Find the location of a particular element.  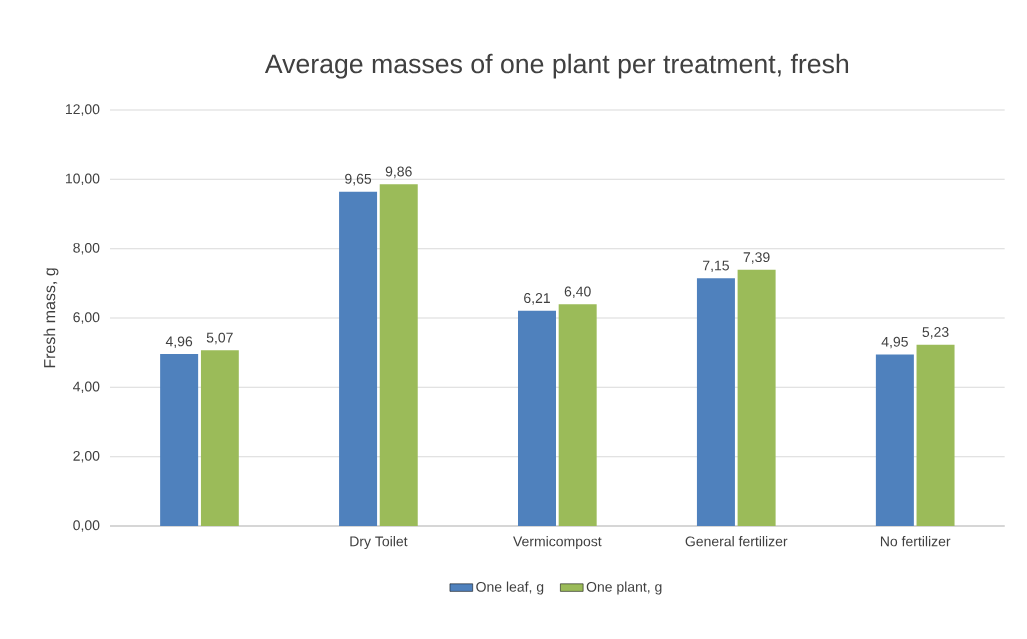

y-tick-label: 12,00 is located at coordinates (82, 110).